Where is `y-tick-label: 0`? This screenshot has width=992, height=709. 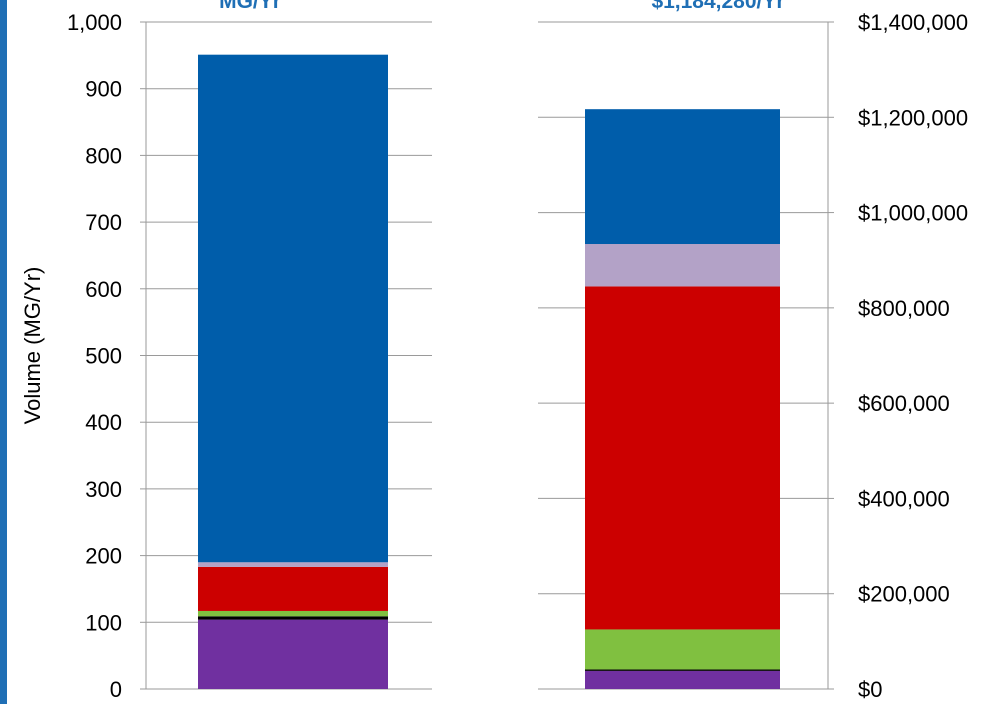
y-tick-label: 0 is located at coordinates (116, 689).